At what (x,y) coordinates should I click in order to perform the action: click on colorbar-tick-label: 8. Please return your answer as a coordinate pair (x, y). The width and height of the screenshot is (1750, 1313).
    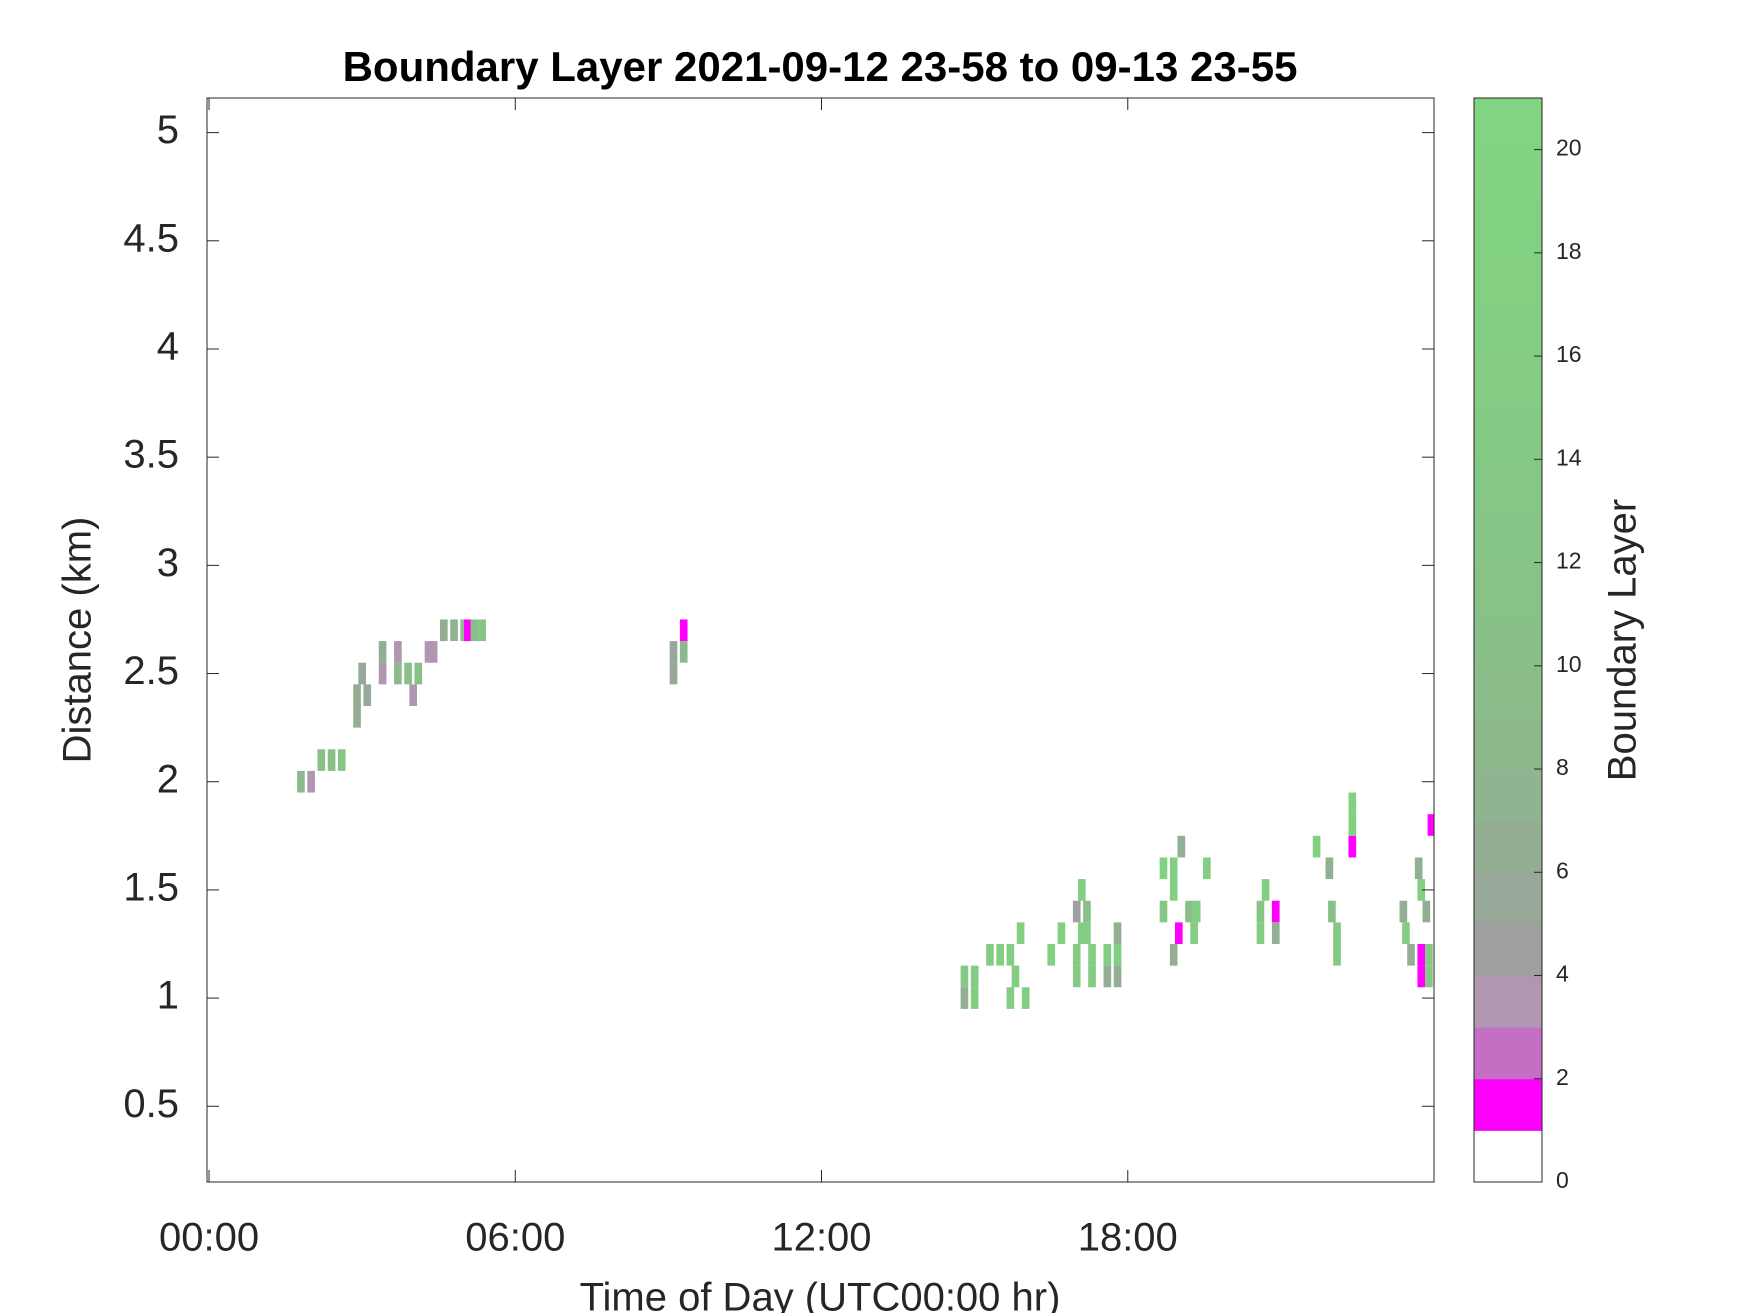
    Looking at the image, I should click on (1562, 767).